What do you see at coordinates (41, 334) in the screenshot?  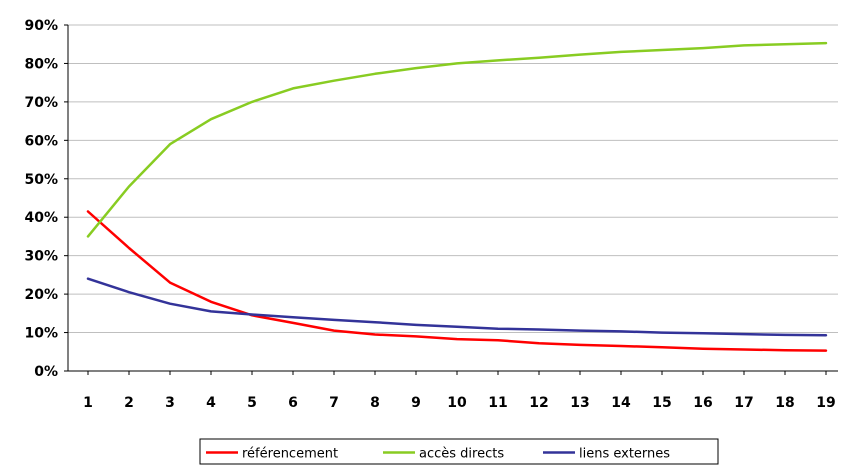 I see `y-tick-label: 10%` at bounding box center [41, 334].